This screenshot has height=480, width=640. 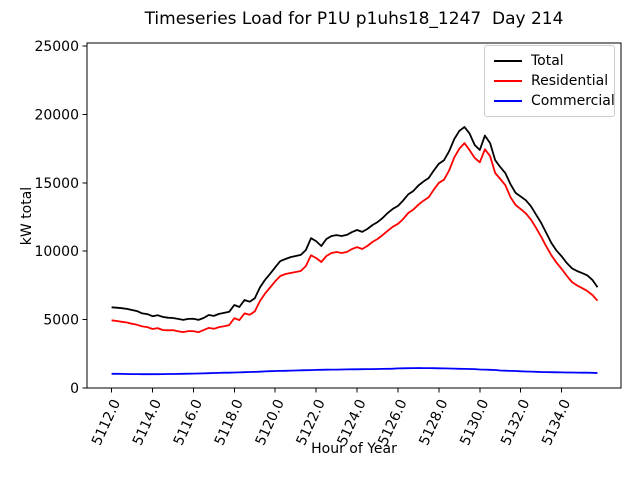 I want to click on legend-item-total: Total, so click(x=549, y=61).